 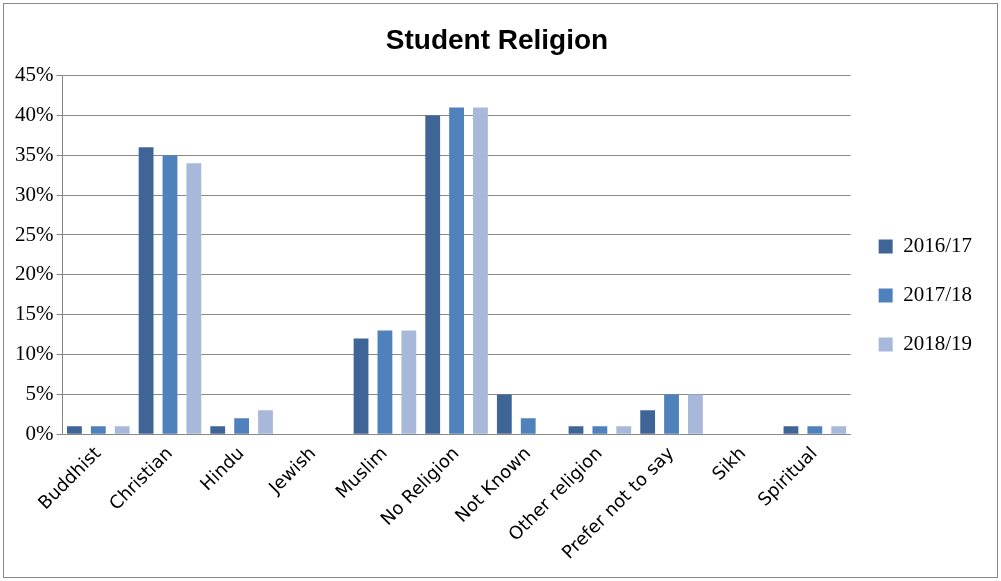 What do you see at coordinates (34, 313) in the screenshot?
I see `y-tick-label: 15%` at bounding box center [34, 313].